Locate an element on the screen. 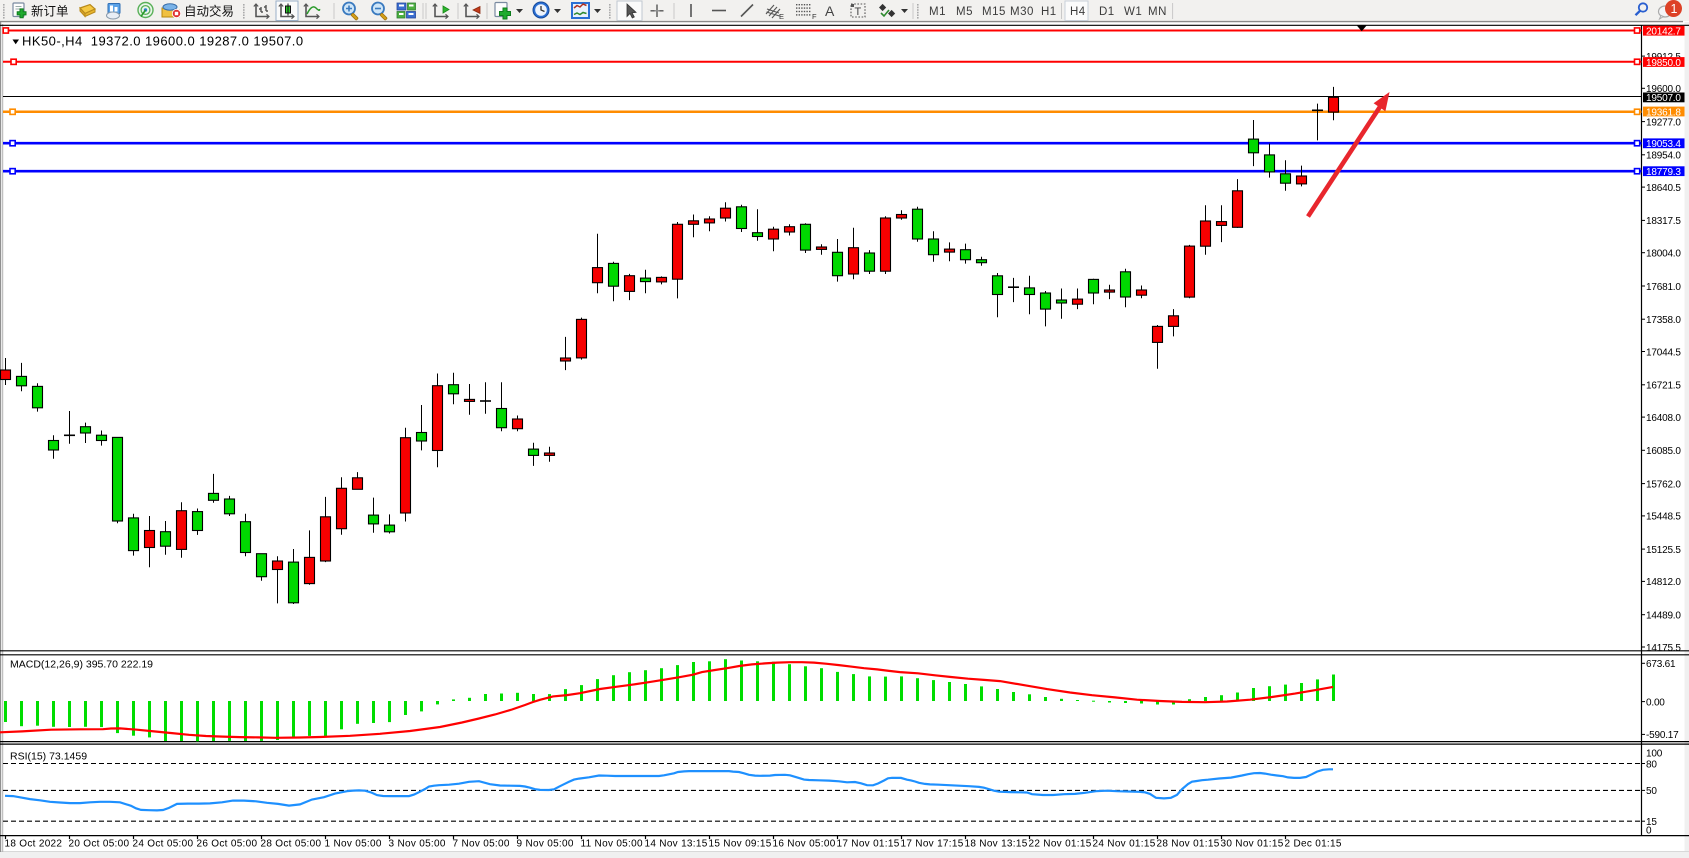  svg-text: W1 is located at coordinates (1133, 12).